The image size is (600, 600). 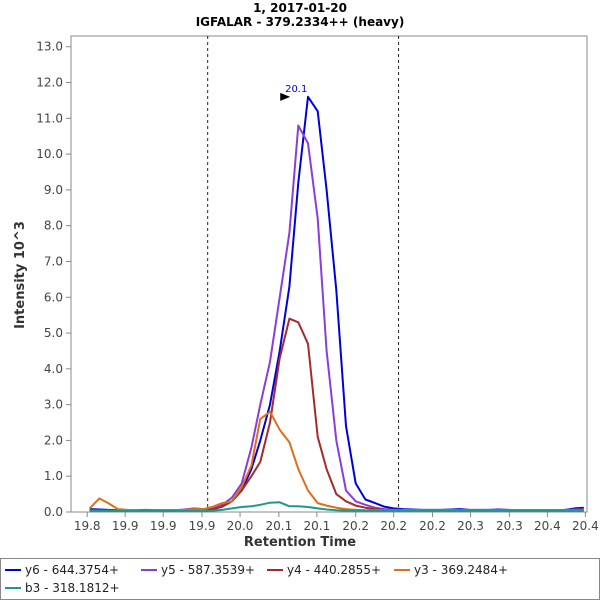 I want to click on y-tick-label: 6.0, so click(x=53, y=297).